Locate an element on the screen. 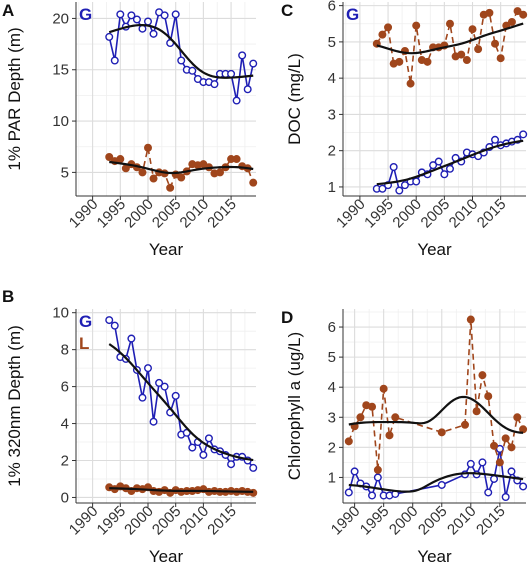  panel-letter: A is located at coordinates (8, 10).